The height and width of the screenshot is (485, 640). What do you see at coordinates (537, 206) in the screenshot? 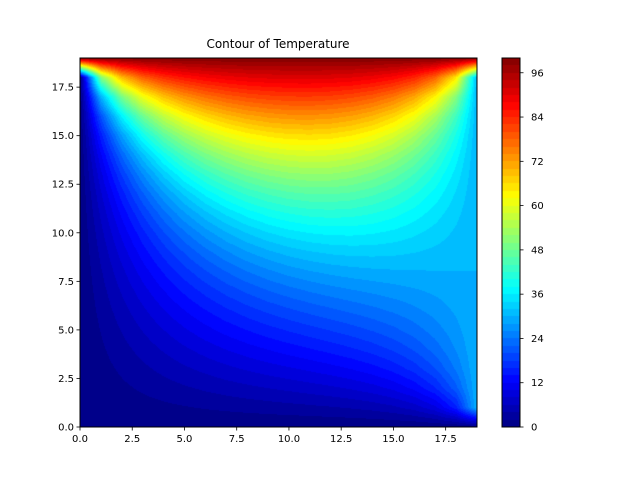
I see `colorbar-tick-label: 60` at bounding box center [537, 206].